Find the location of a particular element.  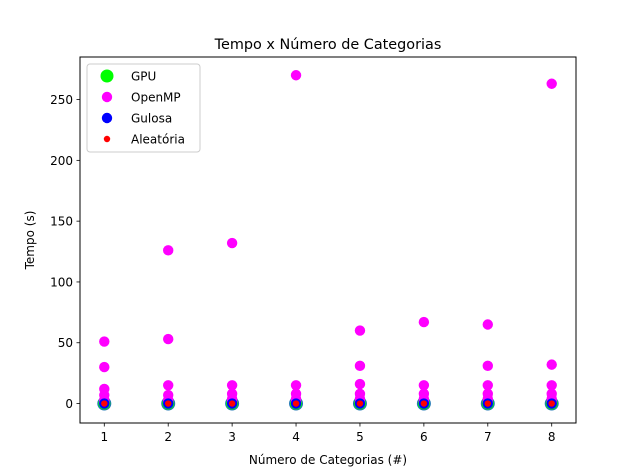

y-axis-label: Tempo (s) is located at coordinates (30, 241).